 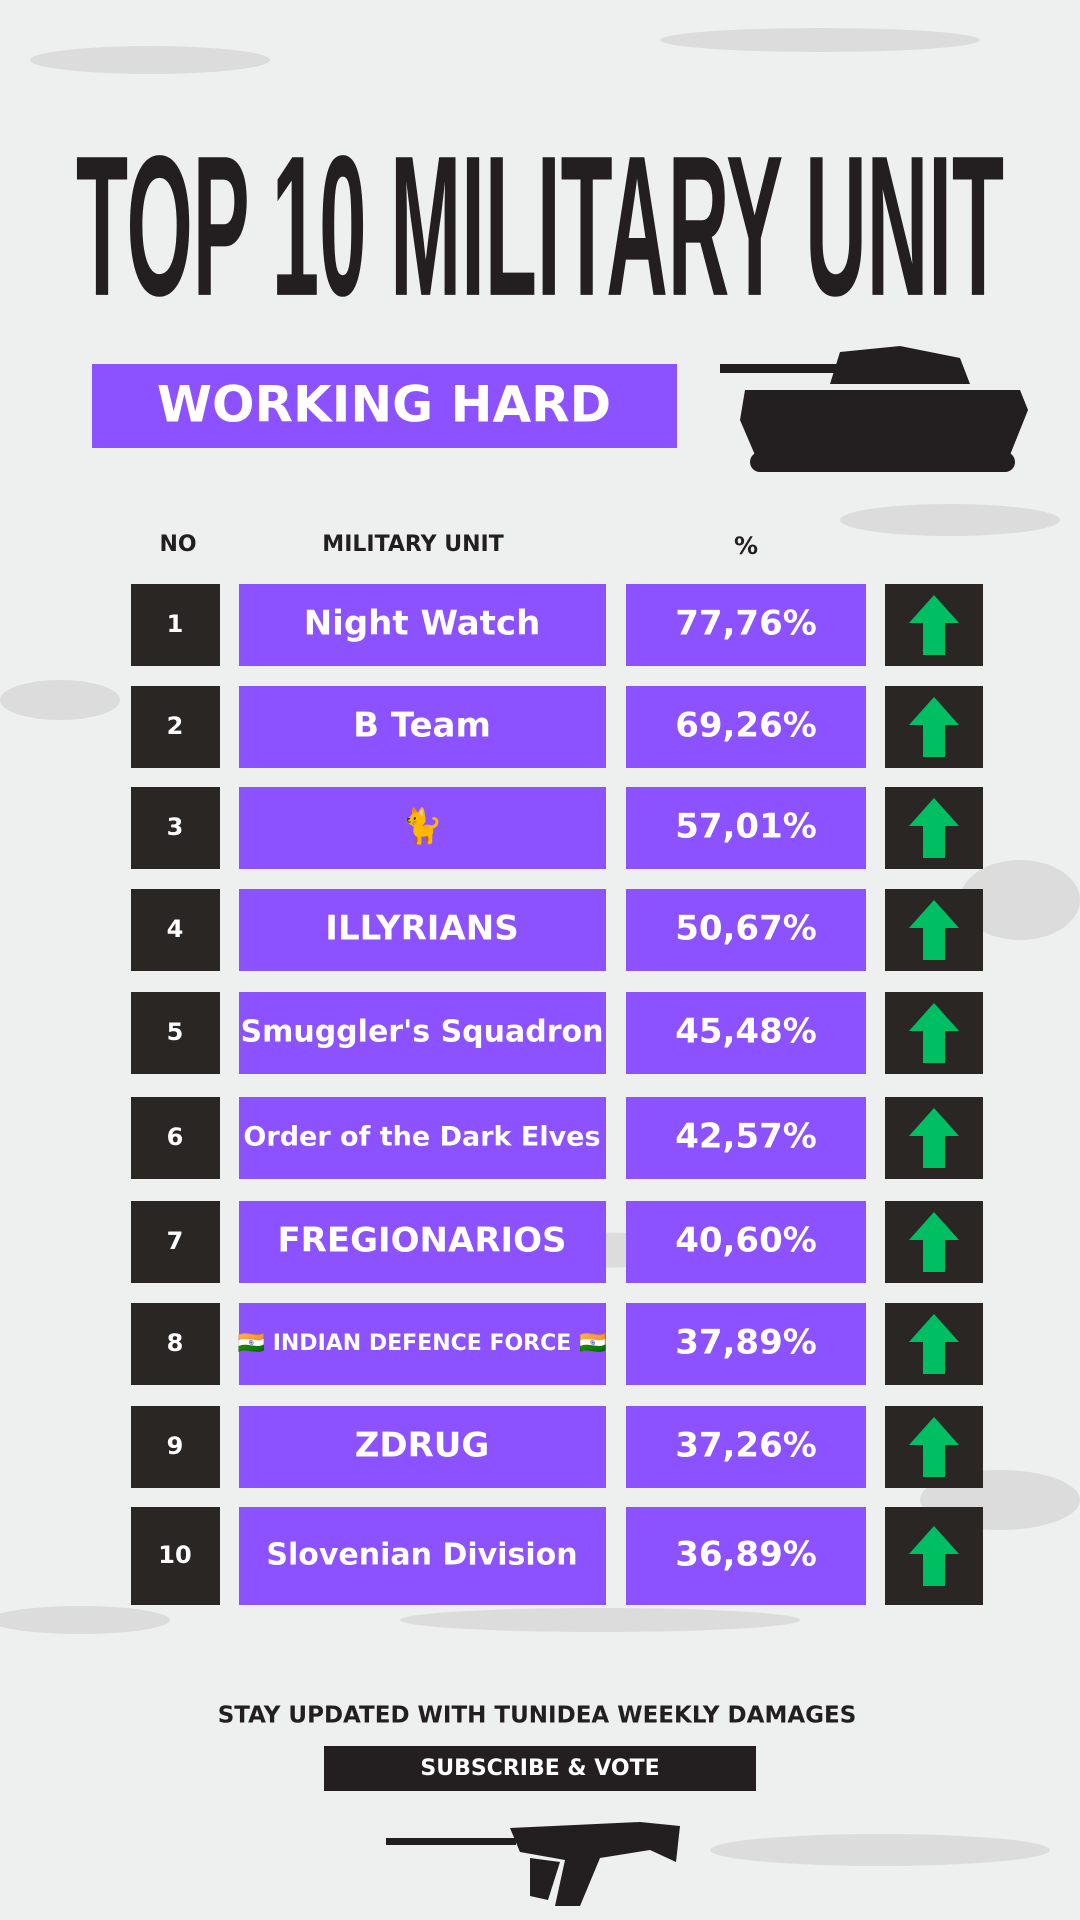 I want to click on percent: 57,01%, so click(x=746, y=827).